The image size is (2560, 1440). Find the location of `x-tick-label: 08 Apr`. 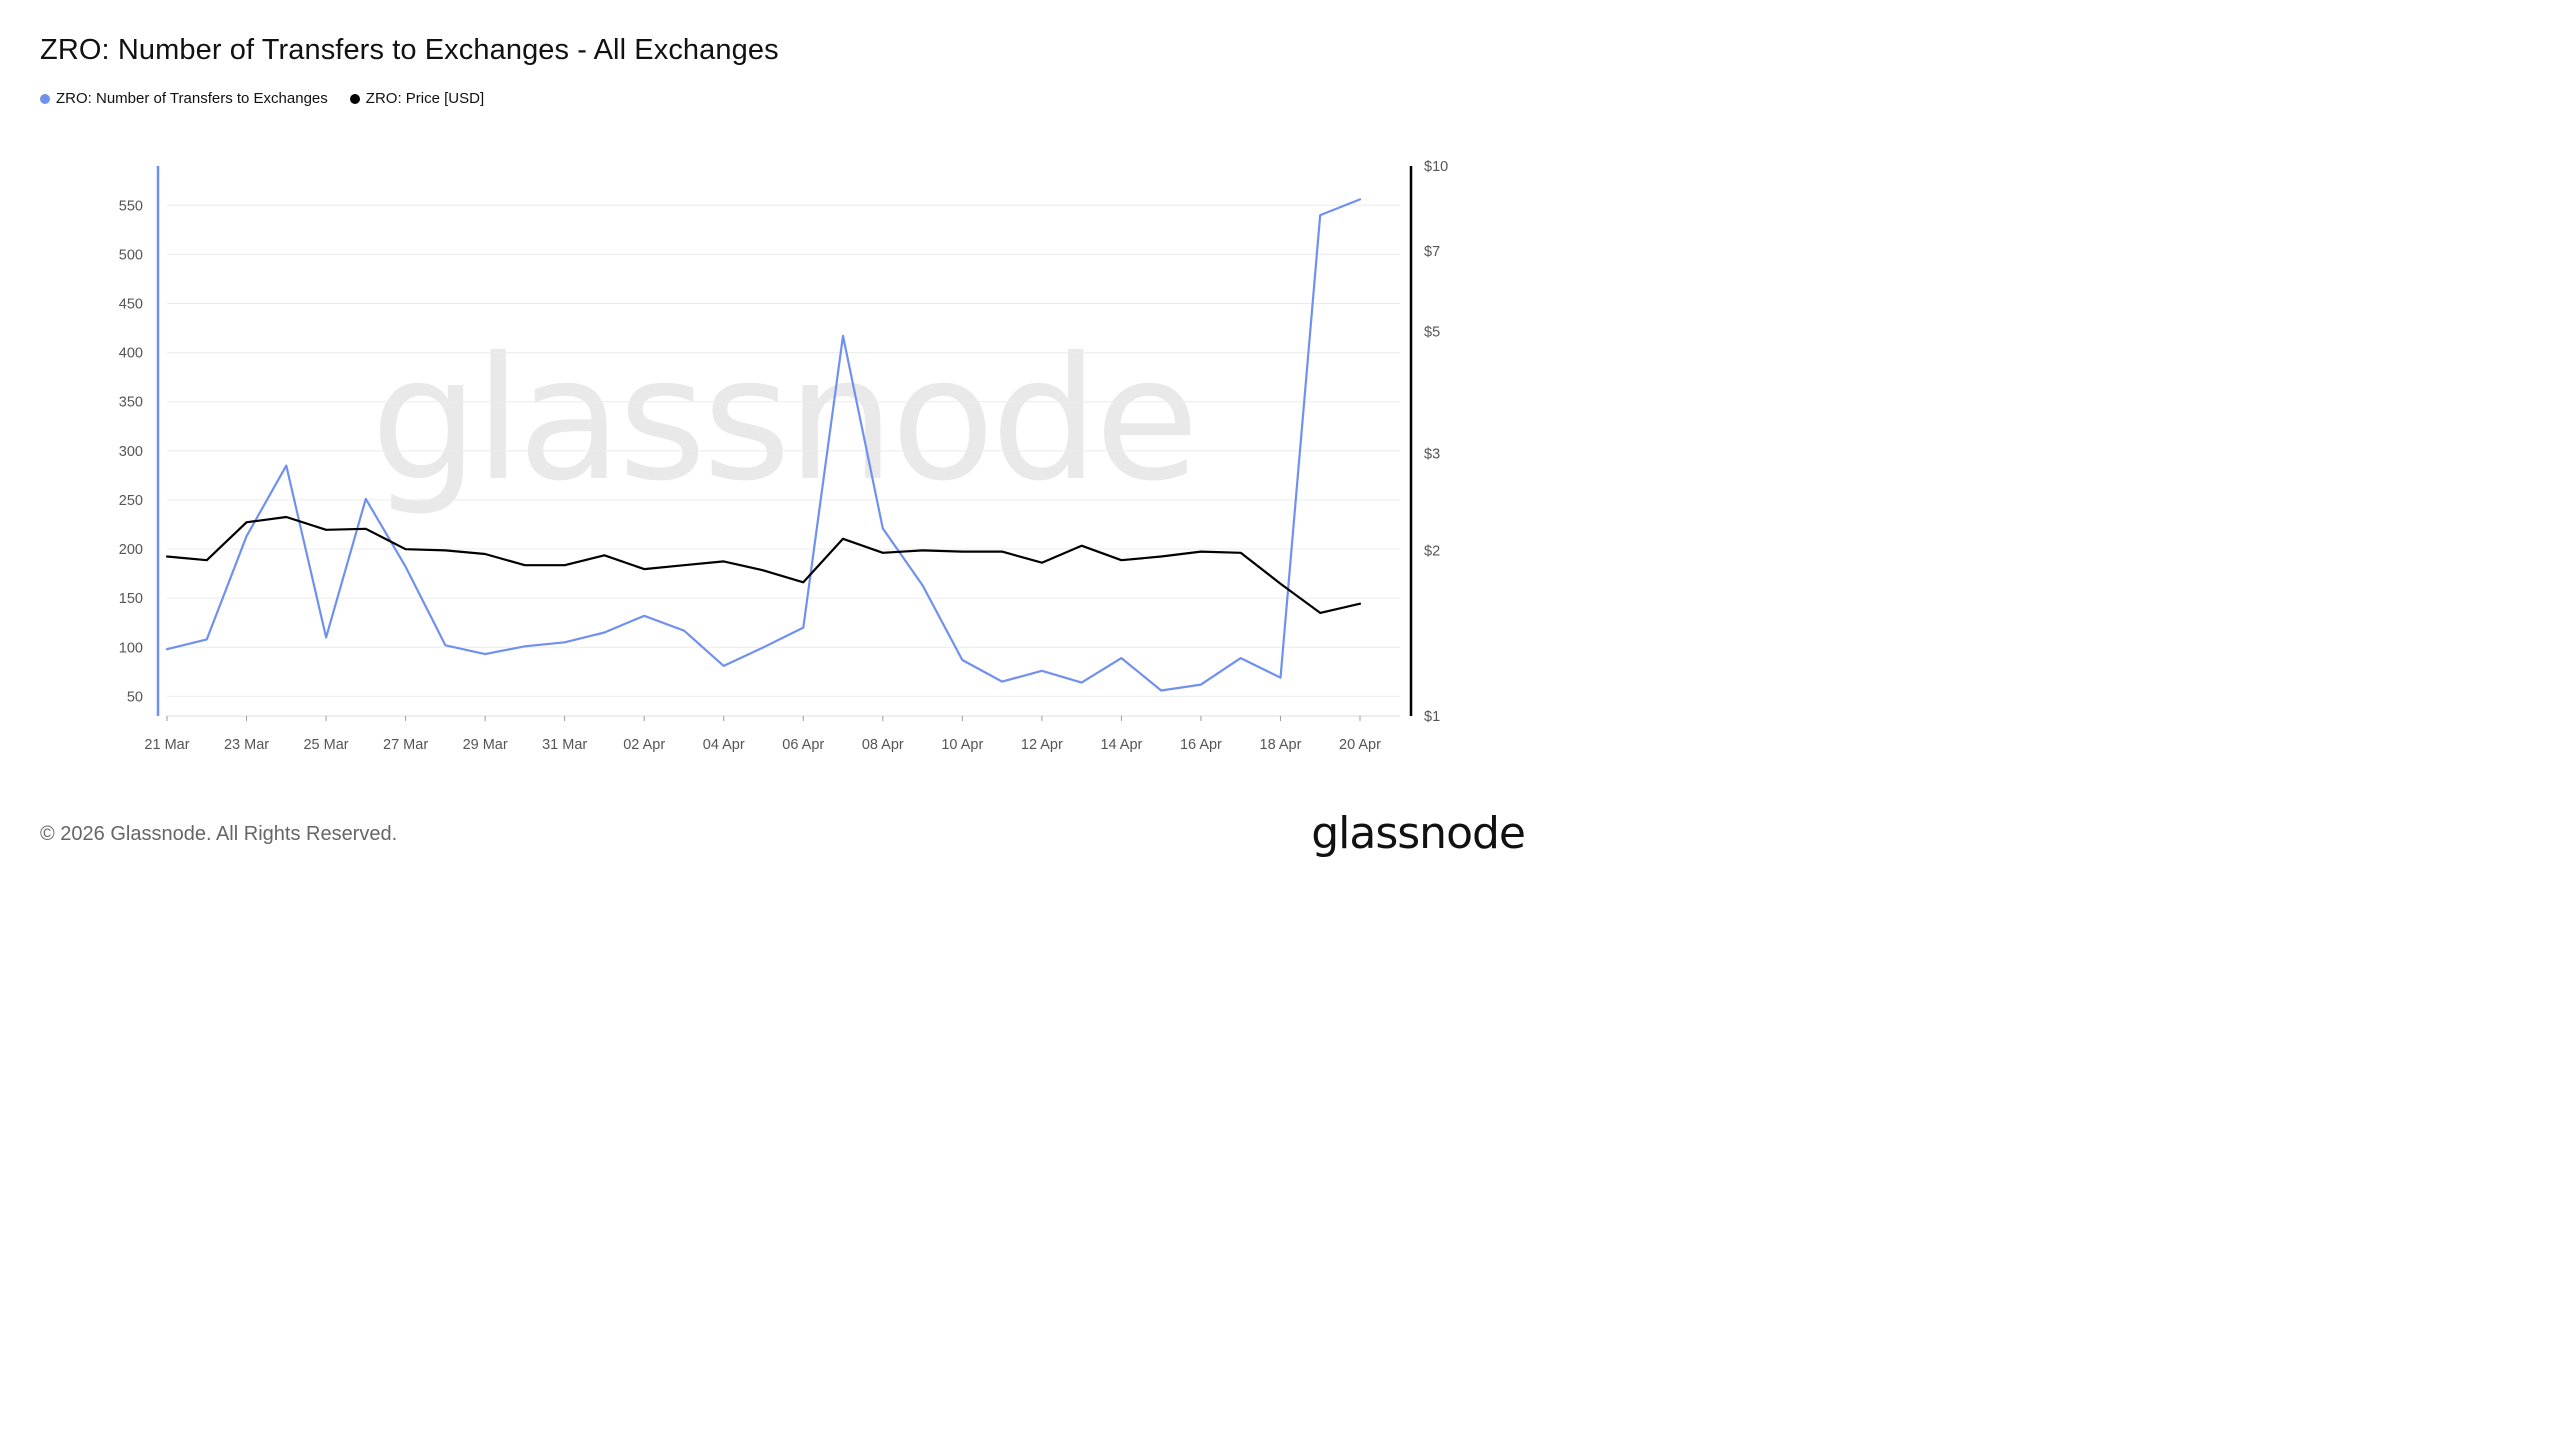

x-tick-label: 08 Apr is located at coordinates (883, 745).